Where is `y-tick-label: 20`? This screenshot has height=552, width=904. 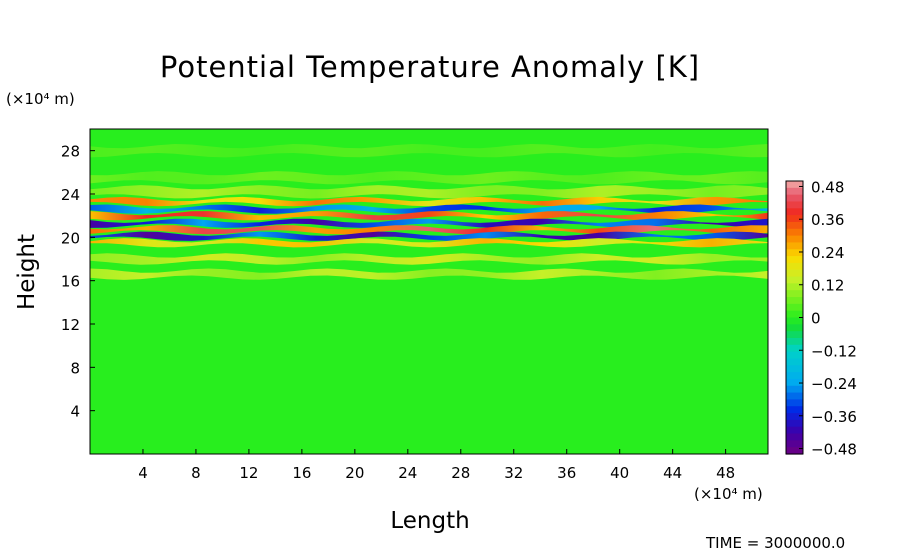
y-tick-label: 20 is located at coordinates (70, 238).